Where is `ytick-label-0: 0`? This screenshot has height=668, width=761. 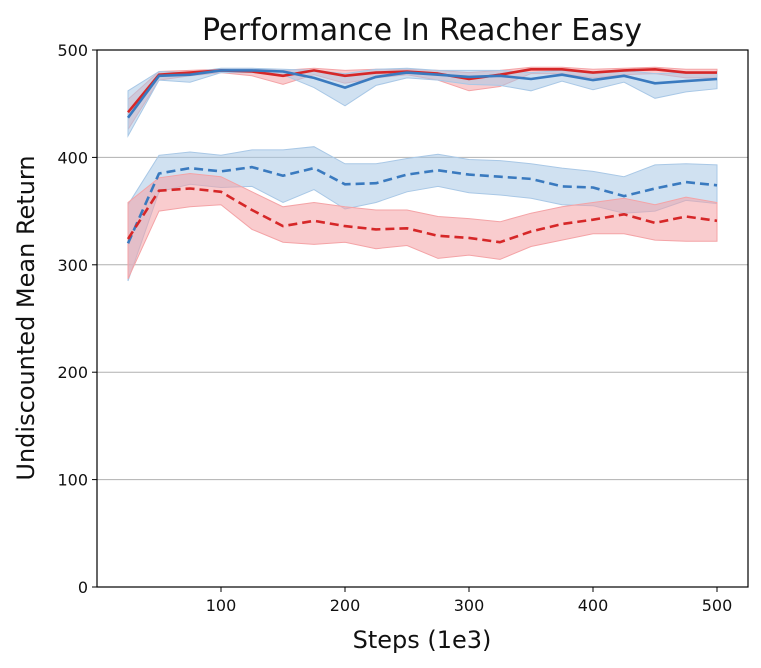 ytick-label-0: 0 is located at coordinates (83, 587).